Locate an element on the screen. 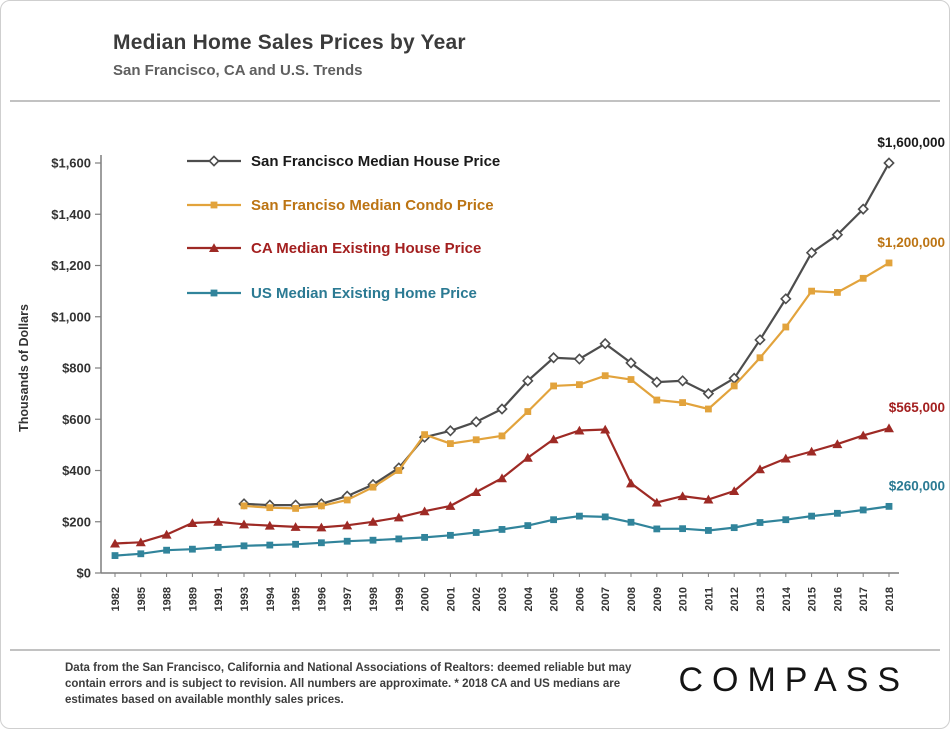 The height and width of the screenshot is (729, 950). y-tick-label: $600 is located at coordinates (76, 419).